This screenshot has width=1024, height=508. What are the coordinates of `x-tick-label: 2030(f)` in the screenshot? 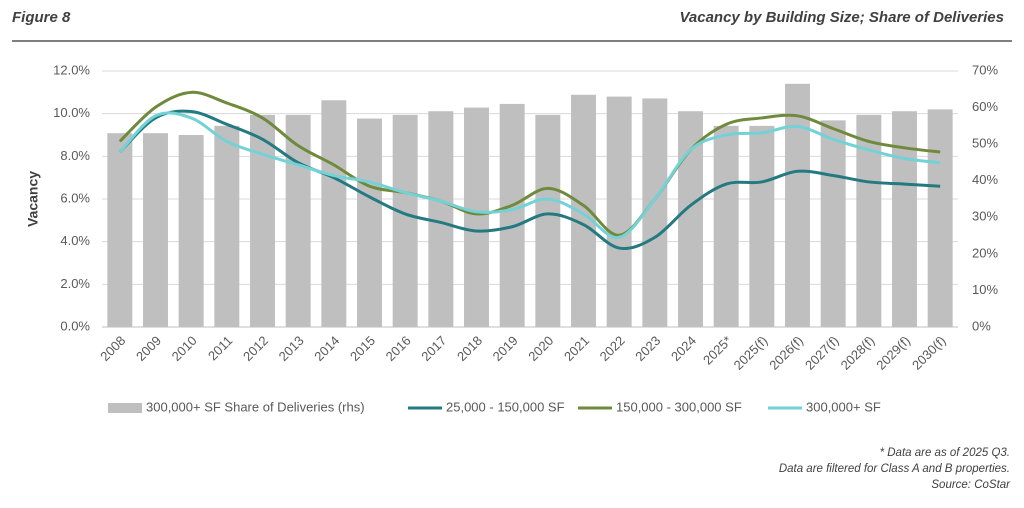 It's located at (929, 353).